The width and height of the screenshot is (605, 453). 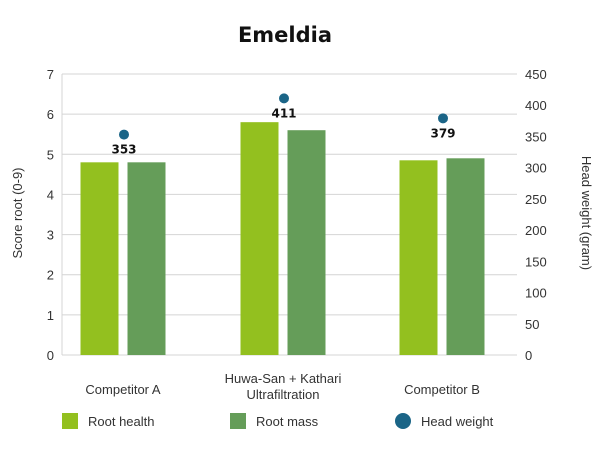 I want to click on left-tick-label: 7, so click(x=50, y=74).